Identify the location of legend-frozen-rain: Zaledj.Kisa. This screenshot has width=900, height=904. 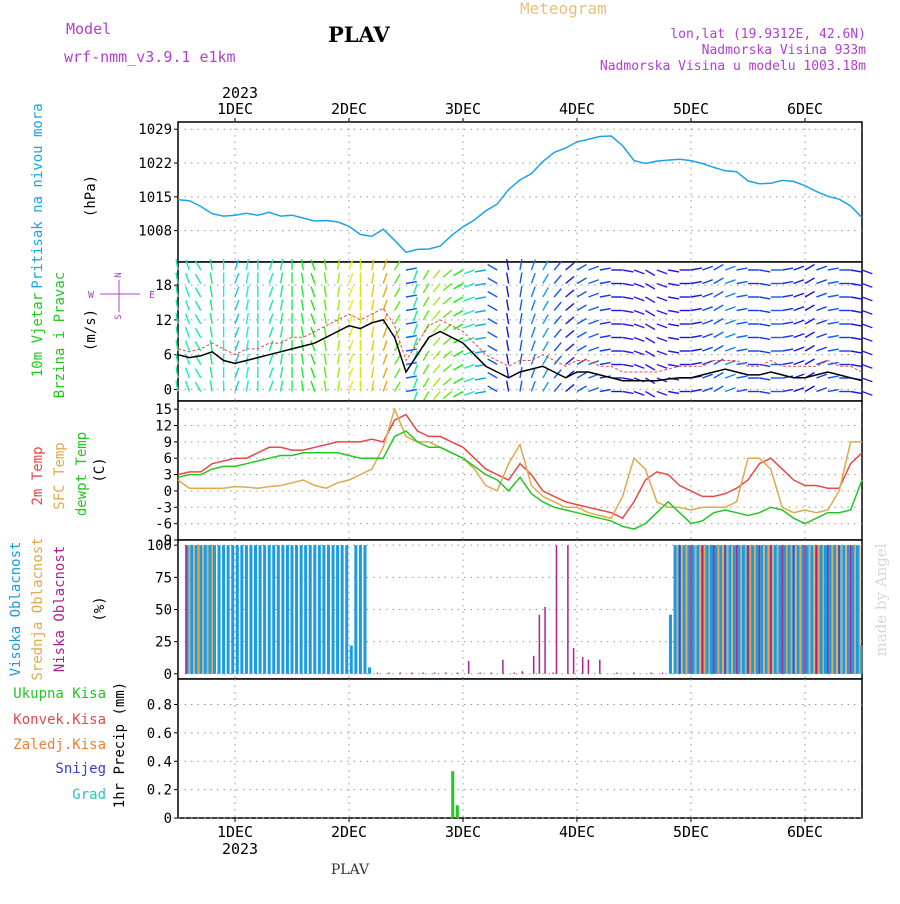
(59, 745).